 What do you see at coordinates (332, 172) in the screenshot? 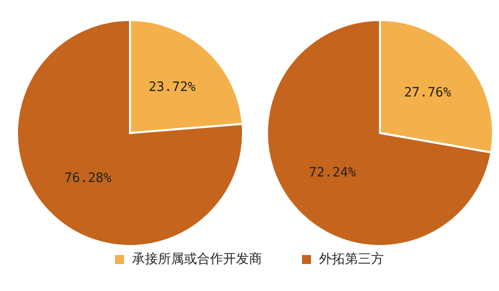
I see `data-label: 72.24%` at bounding box center [332, 172].